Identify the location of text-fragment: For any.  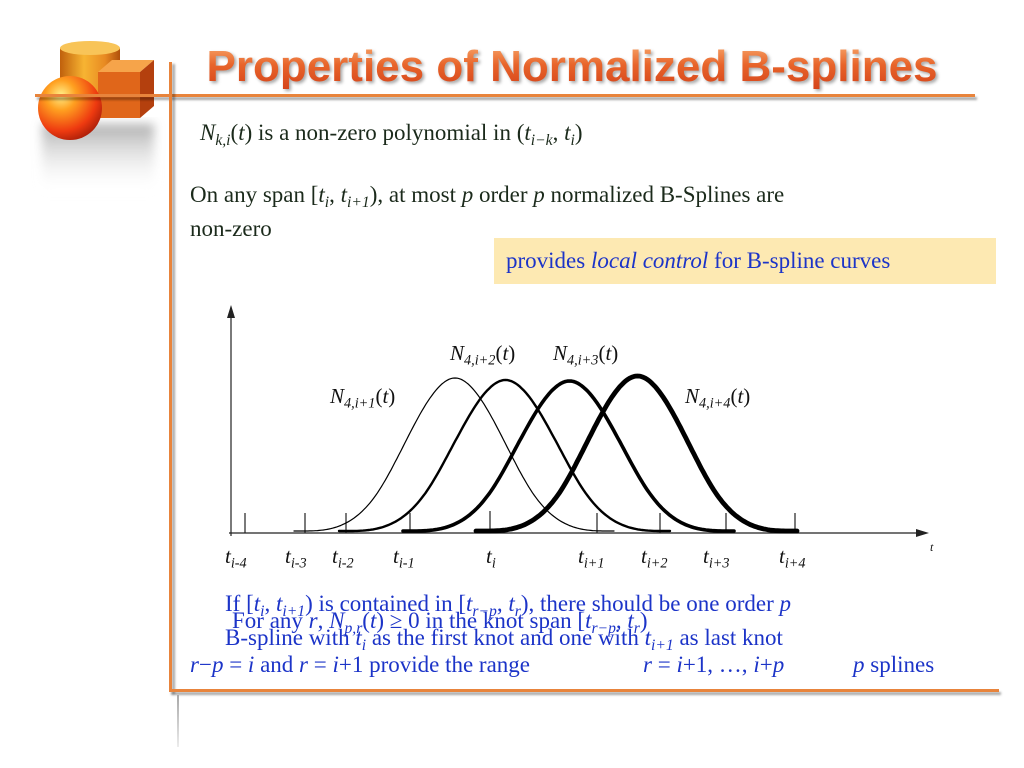
(270, 620).